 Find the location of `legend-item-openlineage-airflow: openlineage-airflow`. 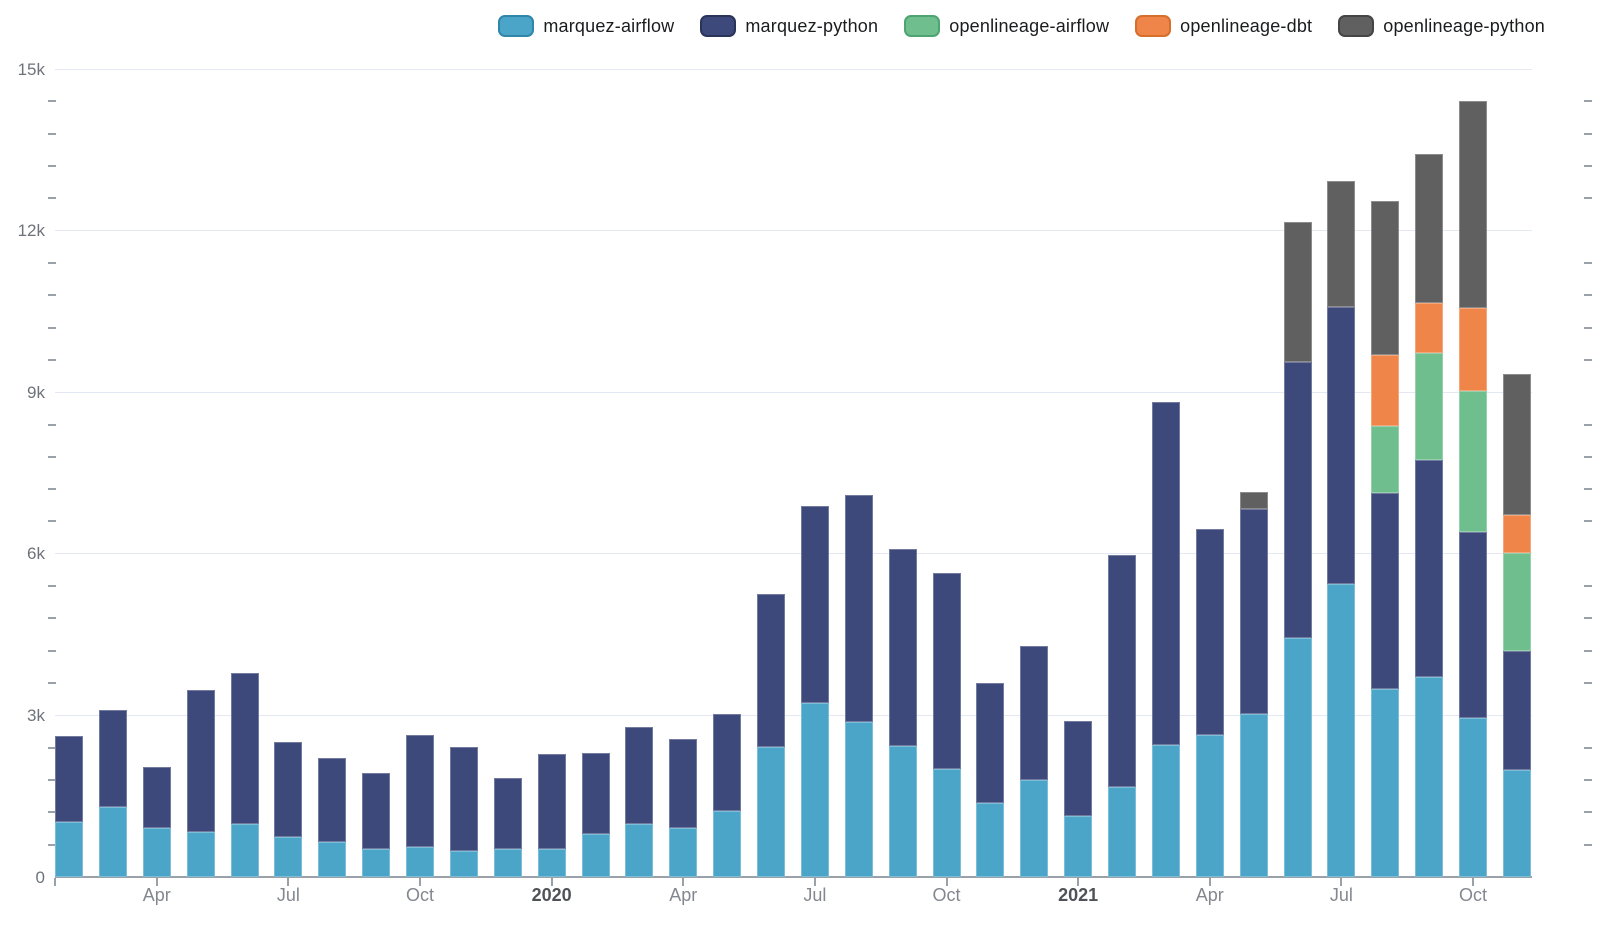

legend-item-openlineage-airflow: openlineage-airflow is located at coordinates (1006, 26).